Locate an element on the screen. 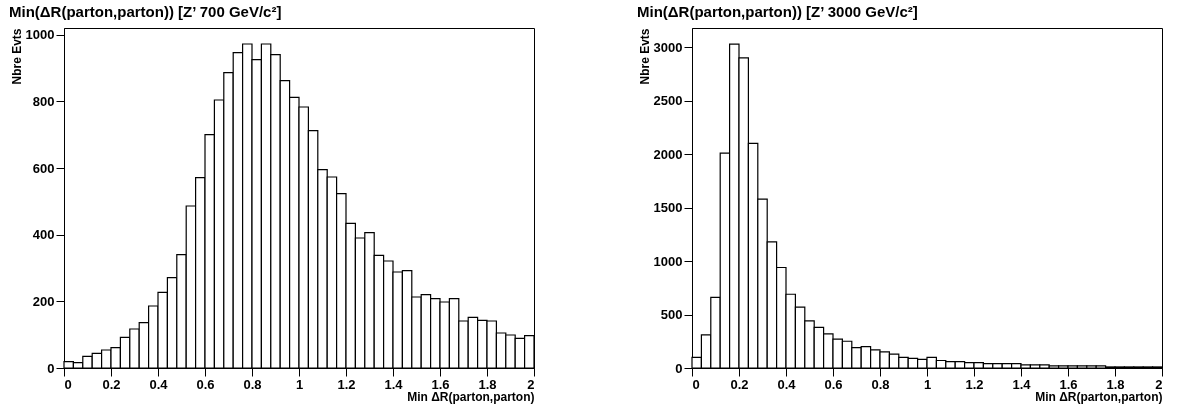  y-tick-label: 200 is located at coordinates (43, 301).